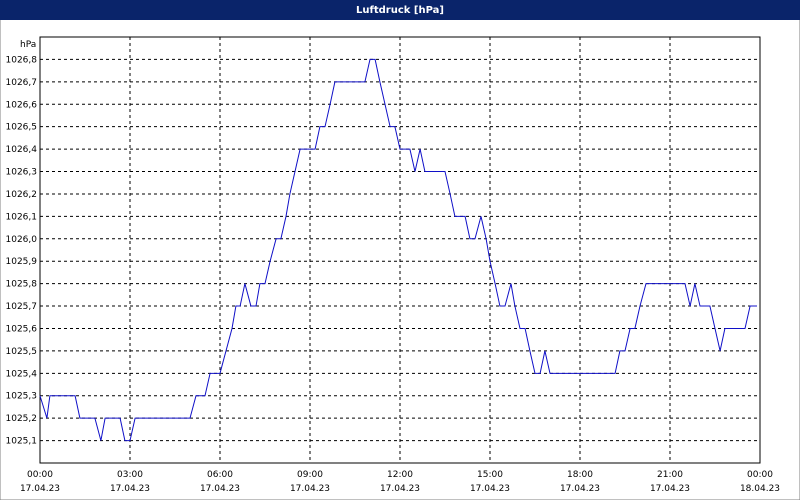 Image resolution: width=800 pixels, height=504 pixels. Describe the element at coordinates (22, 285) in the screenshot. I see `y-tick-label: 1025,8` at that location.